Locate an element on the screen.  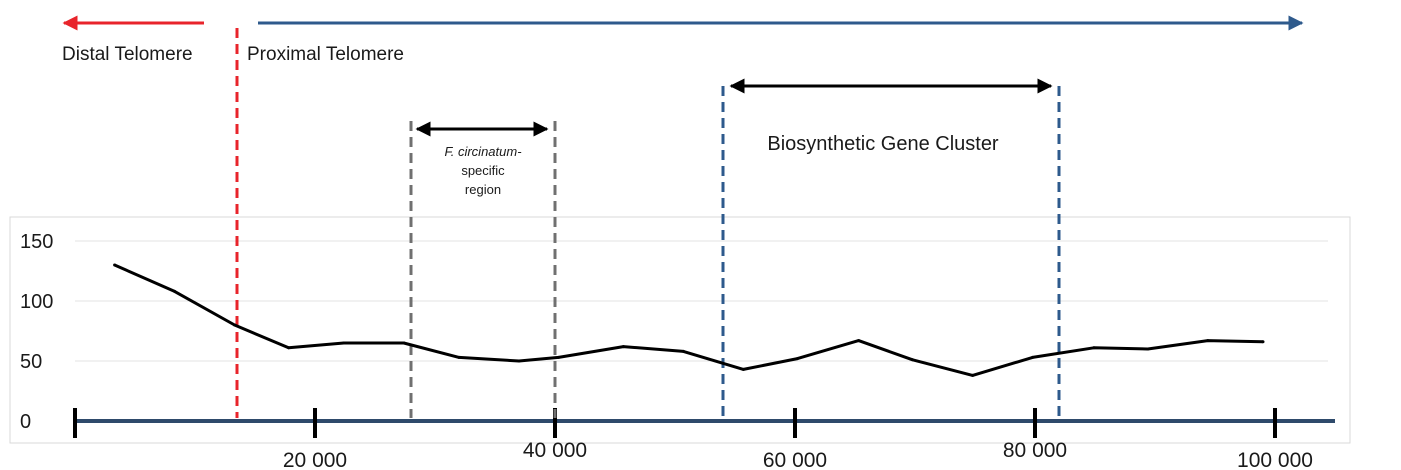
y-tick-labels: 0 50 100 150 is located at coordinates (36, 332).